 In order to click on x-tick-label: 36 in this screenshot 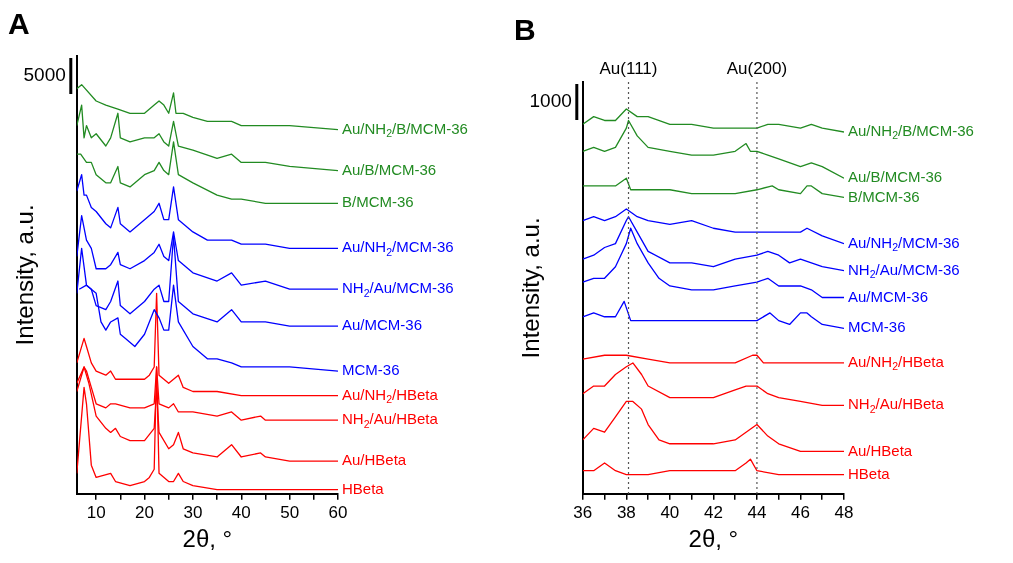, I will do `click(583, 512)`.